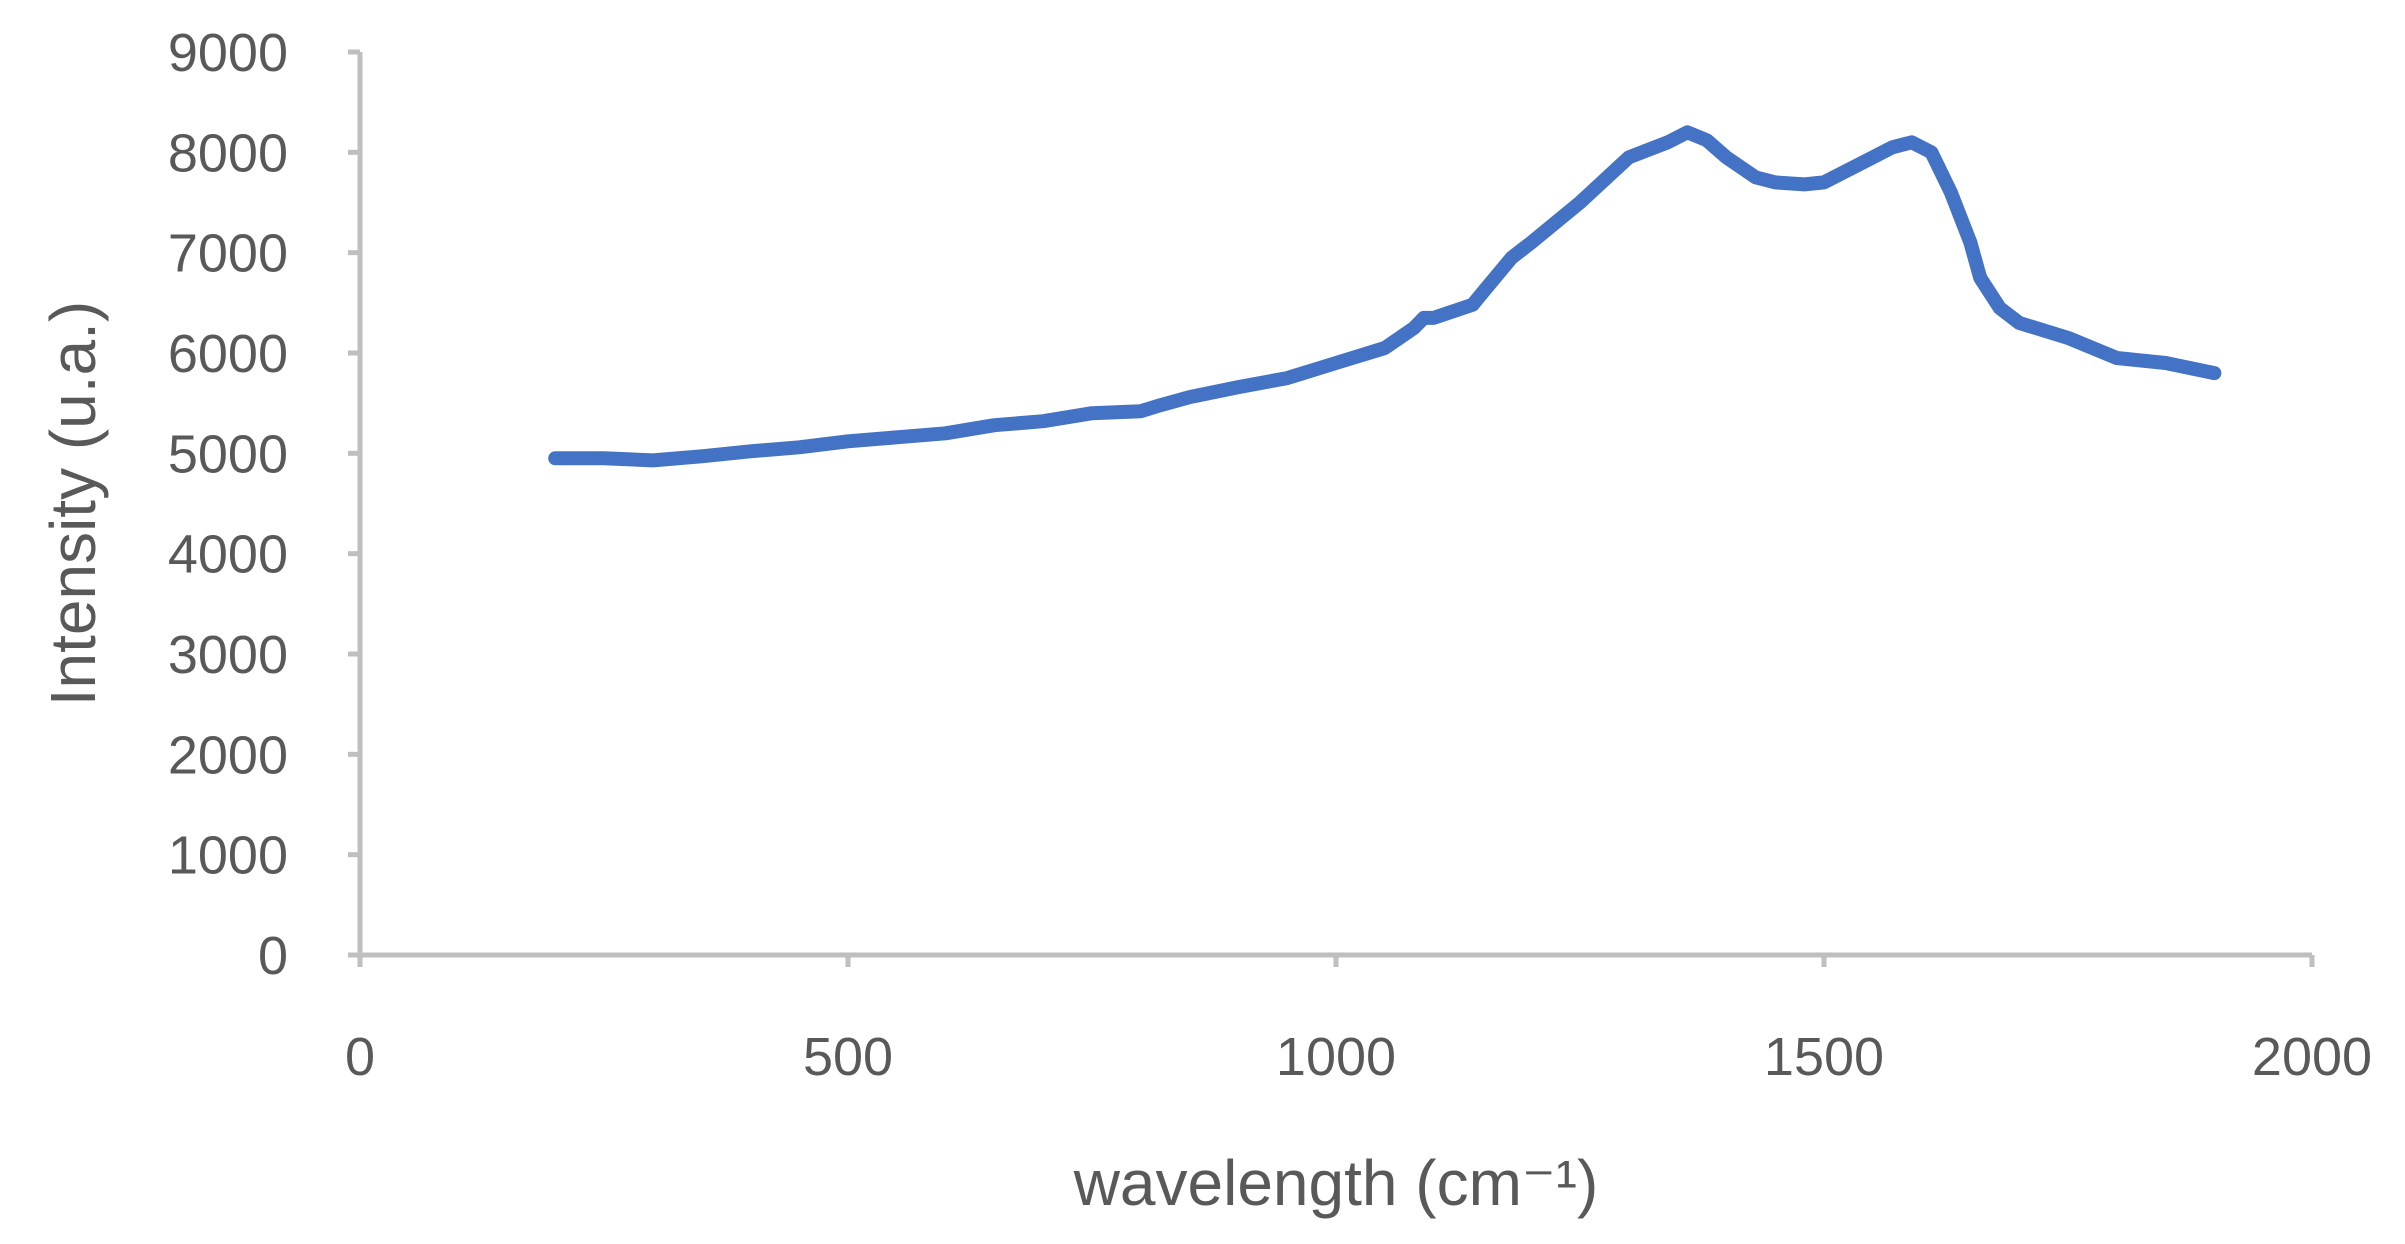  What do you see at coordinates (228, 254) in the screenshot?
I see `y-tick-label: 7000` at bounding box center [228, 254].